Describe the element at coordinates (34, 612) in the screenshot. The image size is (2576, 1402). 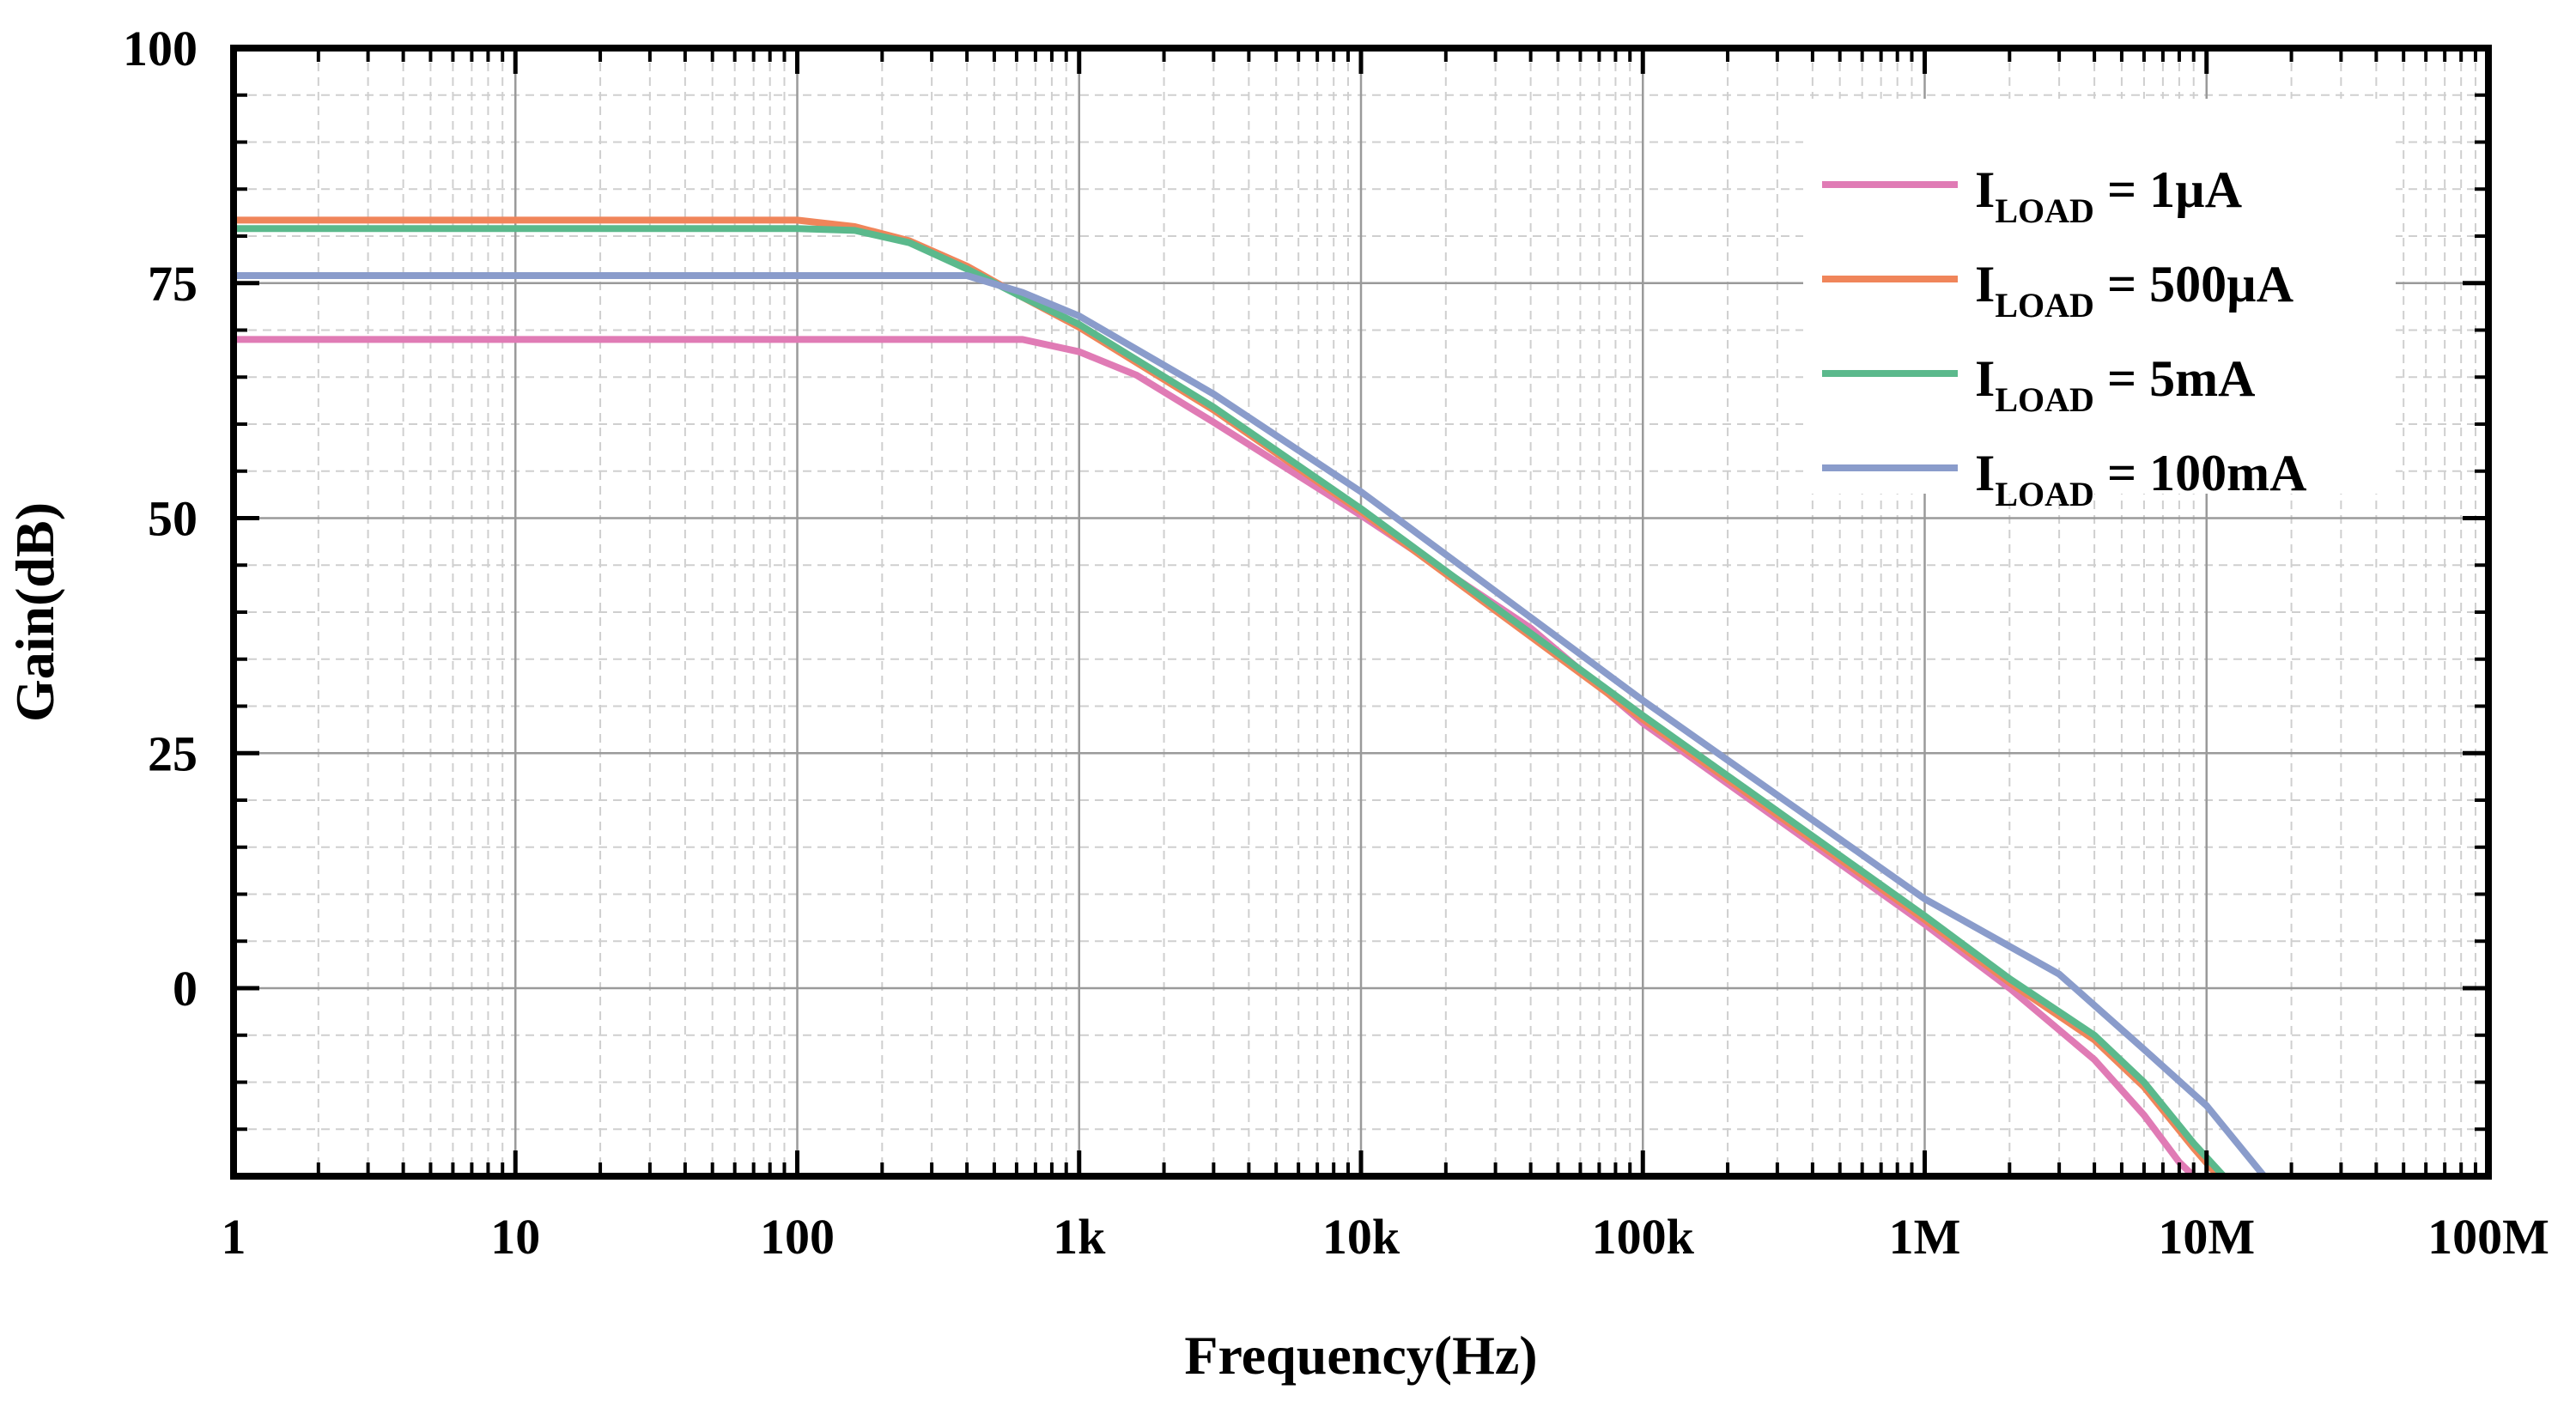
I see `y-axis-title: Gain(dB)` at that location.